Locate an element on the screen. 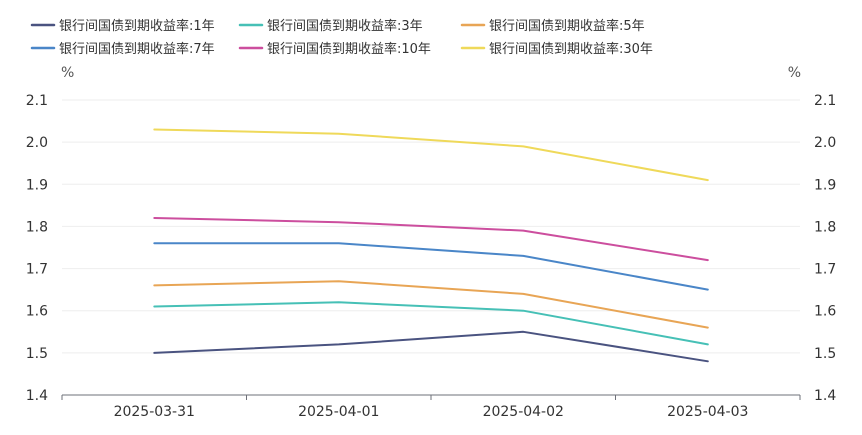 The width and height of the screenshot is (862, 435). legend-item: 银行间国债到期收益率:30年 is located at coordinates (556, 49).